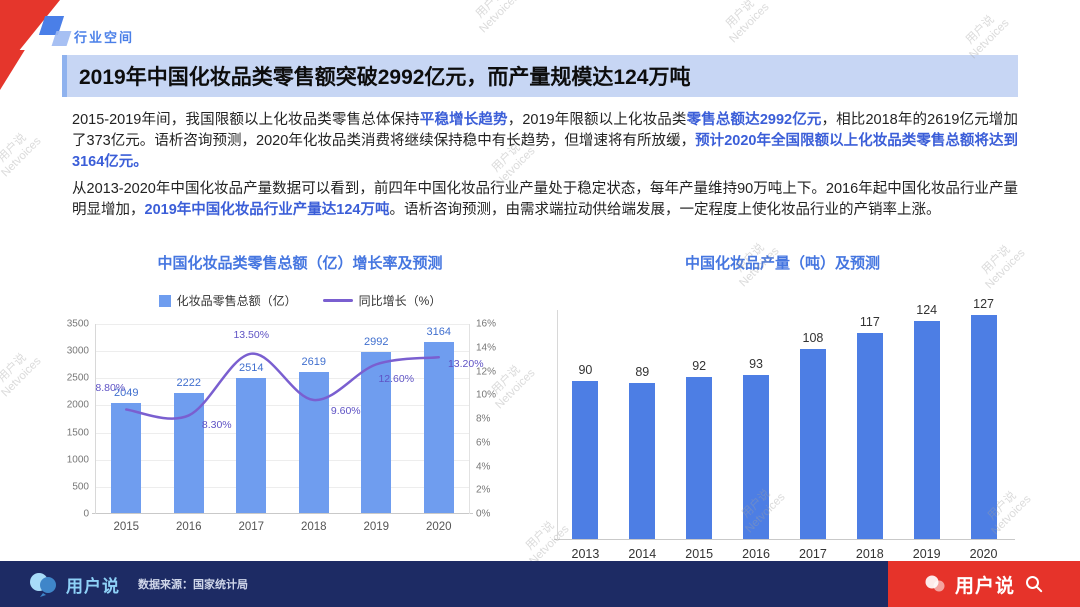  What do you see at coordinates (126, 392) in the screenshot?
I see `retail-sales-value: 2049` at bounding box center [126, 392].